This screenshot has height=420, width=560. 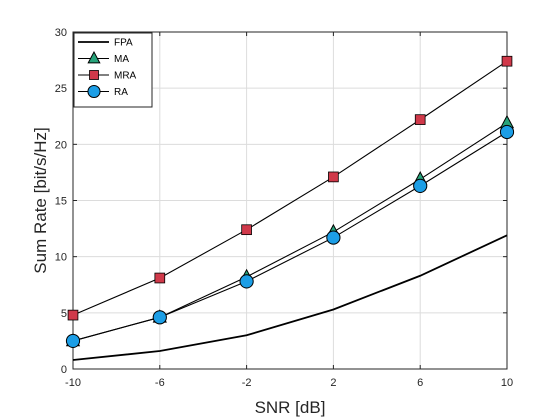 I want to click on legend-label-ma: MA, so click(x=121, y=59).